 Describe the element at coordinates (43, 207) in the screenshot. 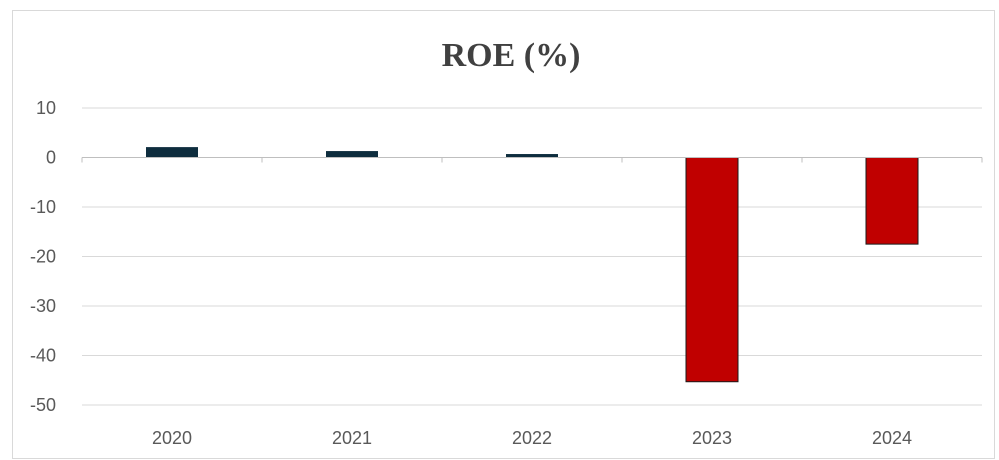

I see `y-tick-label: -10` at that location.